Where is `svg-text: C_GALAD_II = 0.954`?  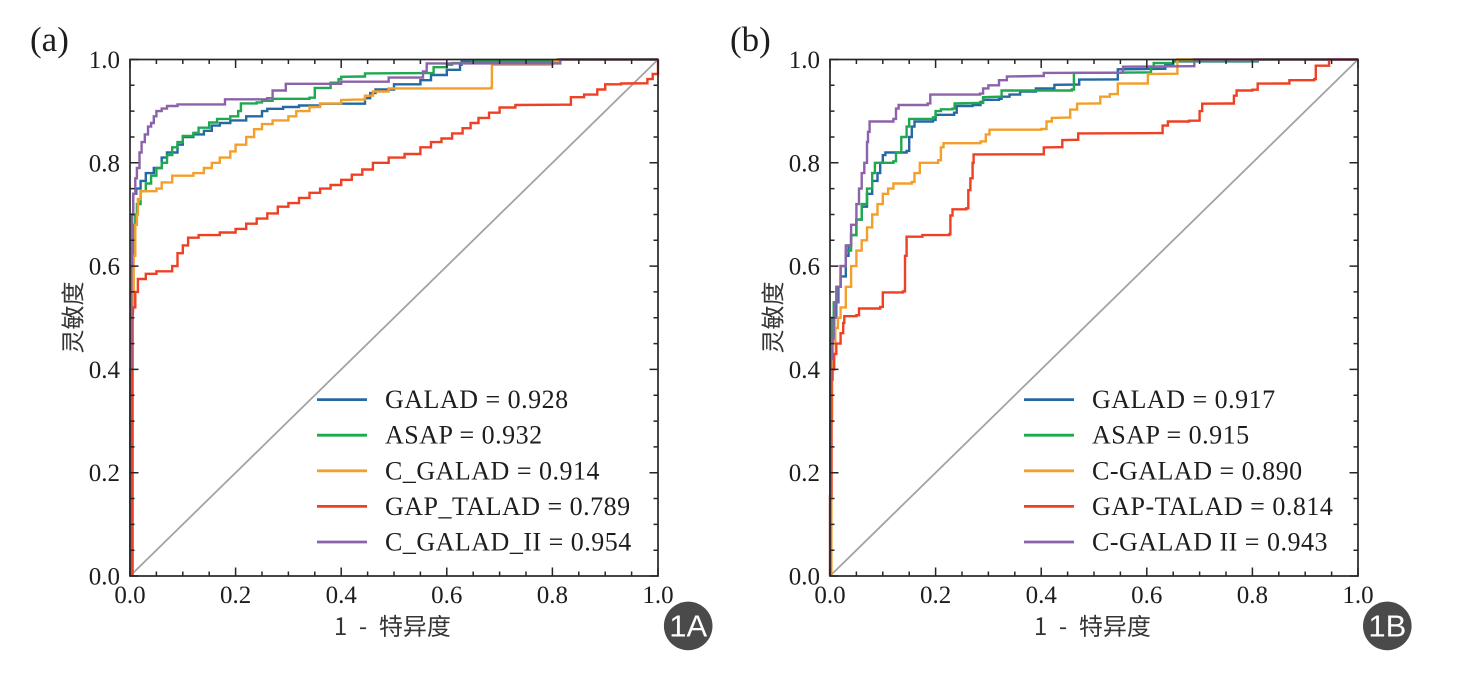 svg-text: C_GALAD_II = 0.954 is located at coordinates (508, 542).